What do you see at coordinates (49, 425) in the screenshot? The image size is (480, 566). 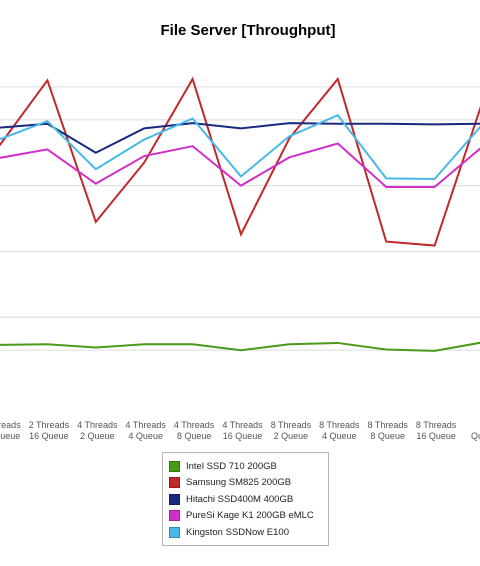 I see `x-tick-label: 2 Threads` at bounding box center [49, 425].